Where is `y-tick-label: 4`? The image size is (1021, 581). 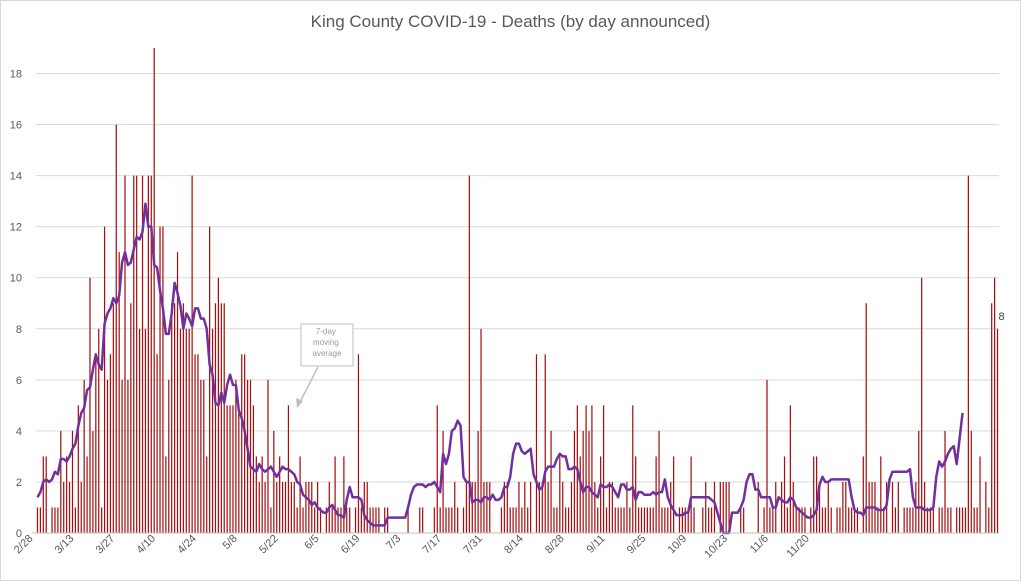
y-tick-label: 4 is located at coordinates (19, 432).